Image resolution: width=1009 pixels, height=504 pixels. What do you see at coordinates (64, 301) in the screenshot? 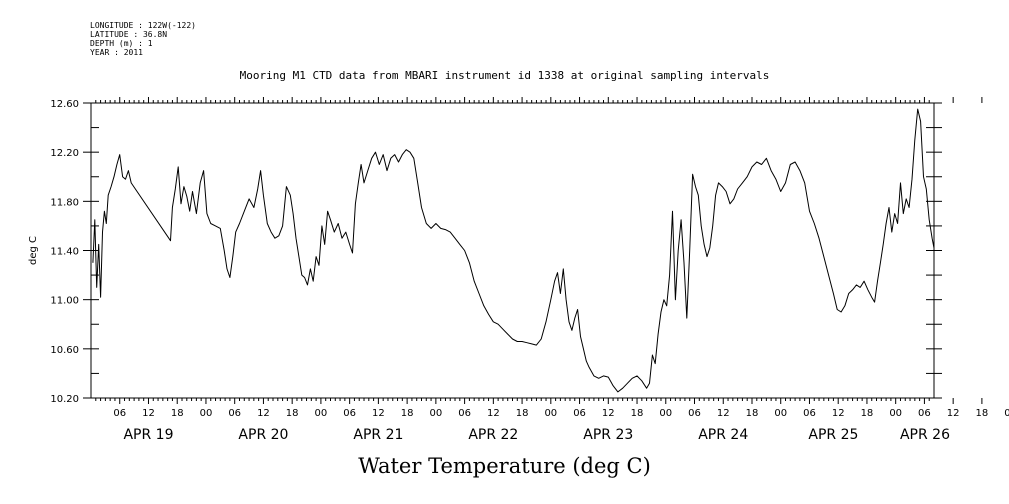
I see `y-tick-label: 11.00` at bounding box center [64, 301].